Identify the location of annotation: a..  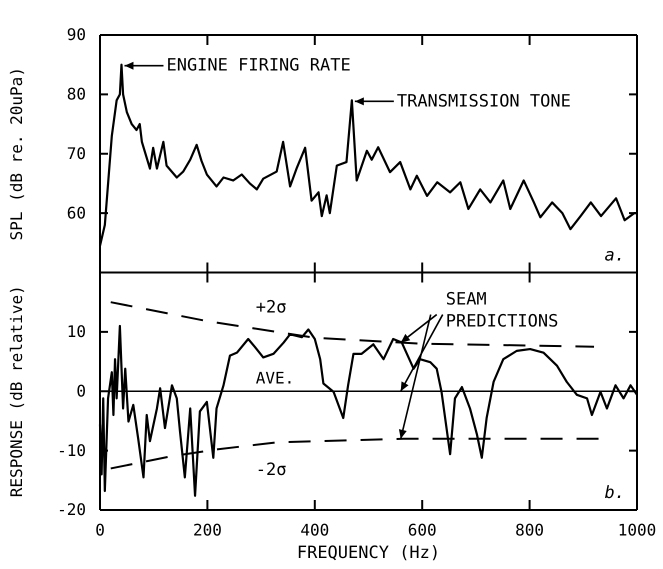
(614, 256).